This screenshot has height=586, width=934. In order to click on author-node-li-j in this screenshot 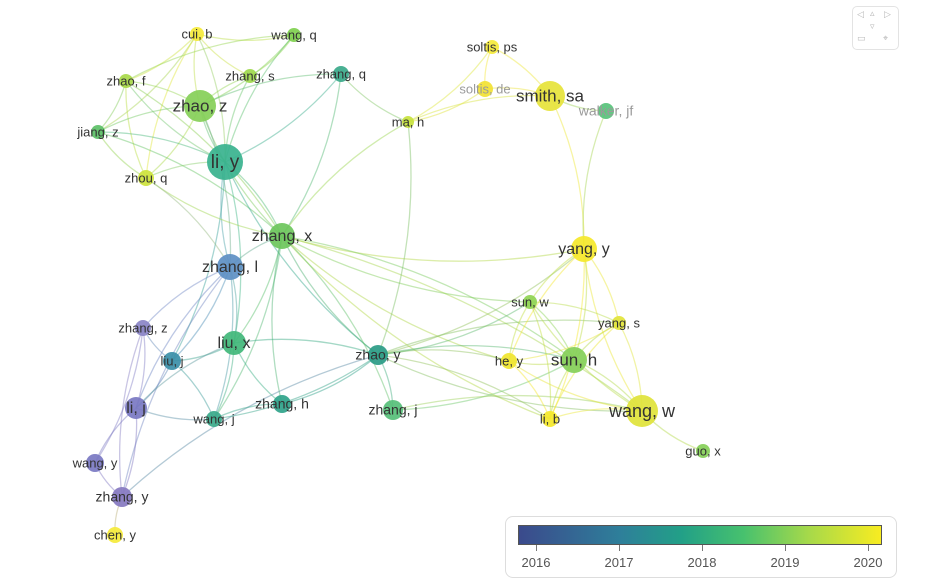, I will do `click(136, 408)`.